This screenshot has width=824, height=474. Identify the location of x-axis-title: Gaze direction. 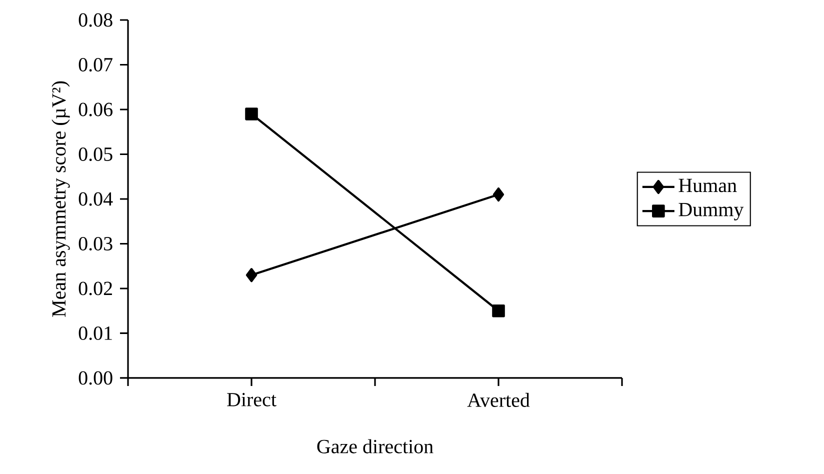
(375, 446).